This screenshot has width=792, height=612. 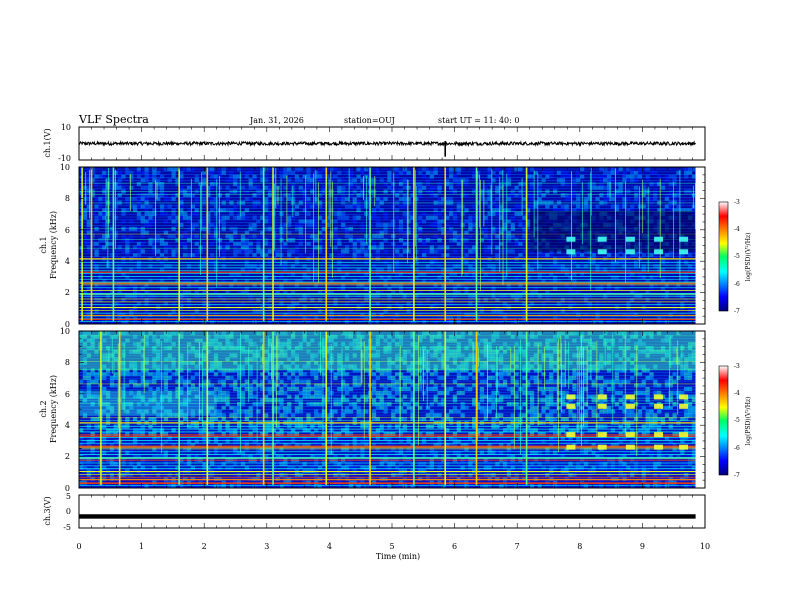 I want to click on periodic-emission, so click(x=602, y=252).